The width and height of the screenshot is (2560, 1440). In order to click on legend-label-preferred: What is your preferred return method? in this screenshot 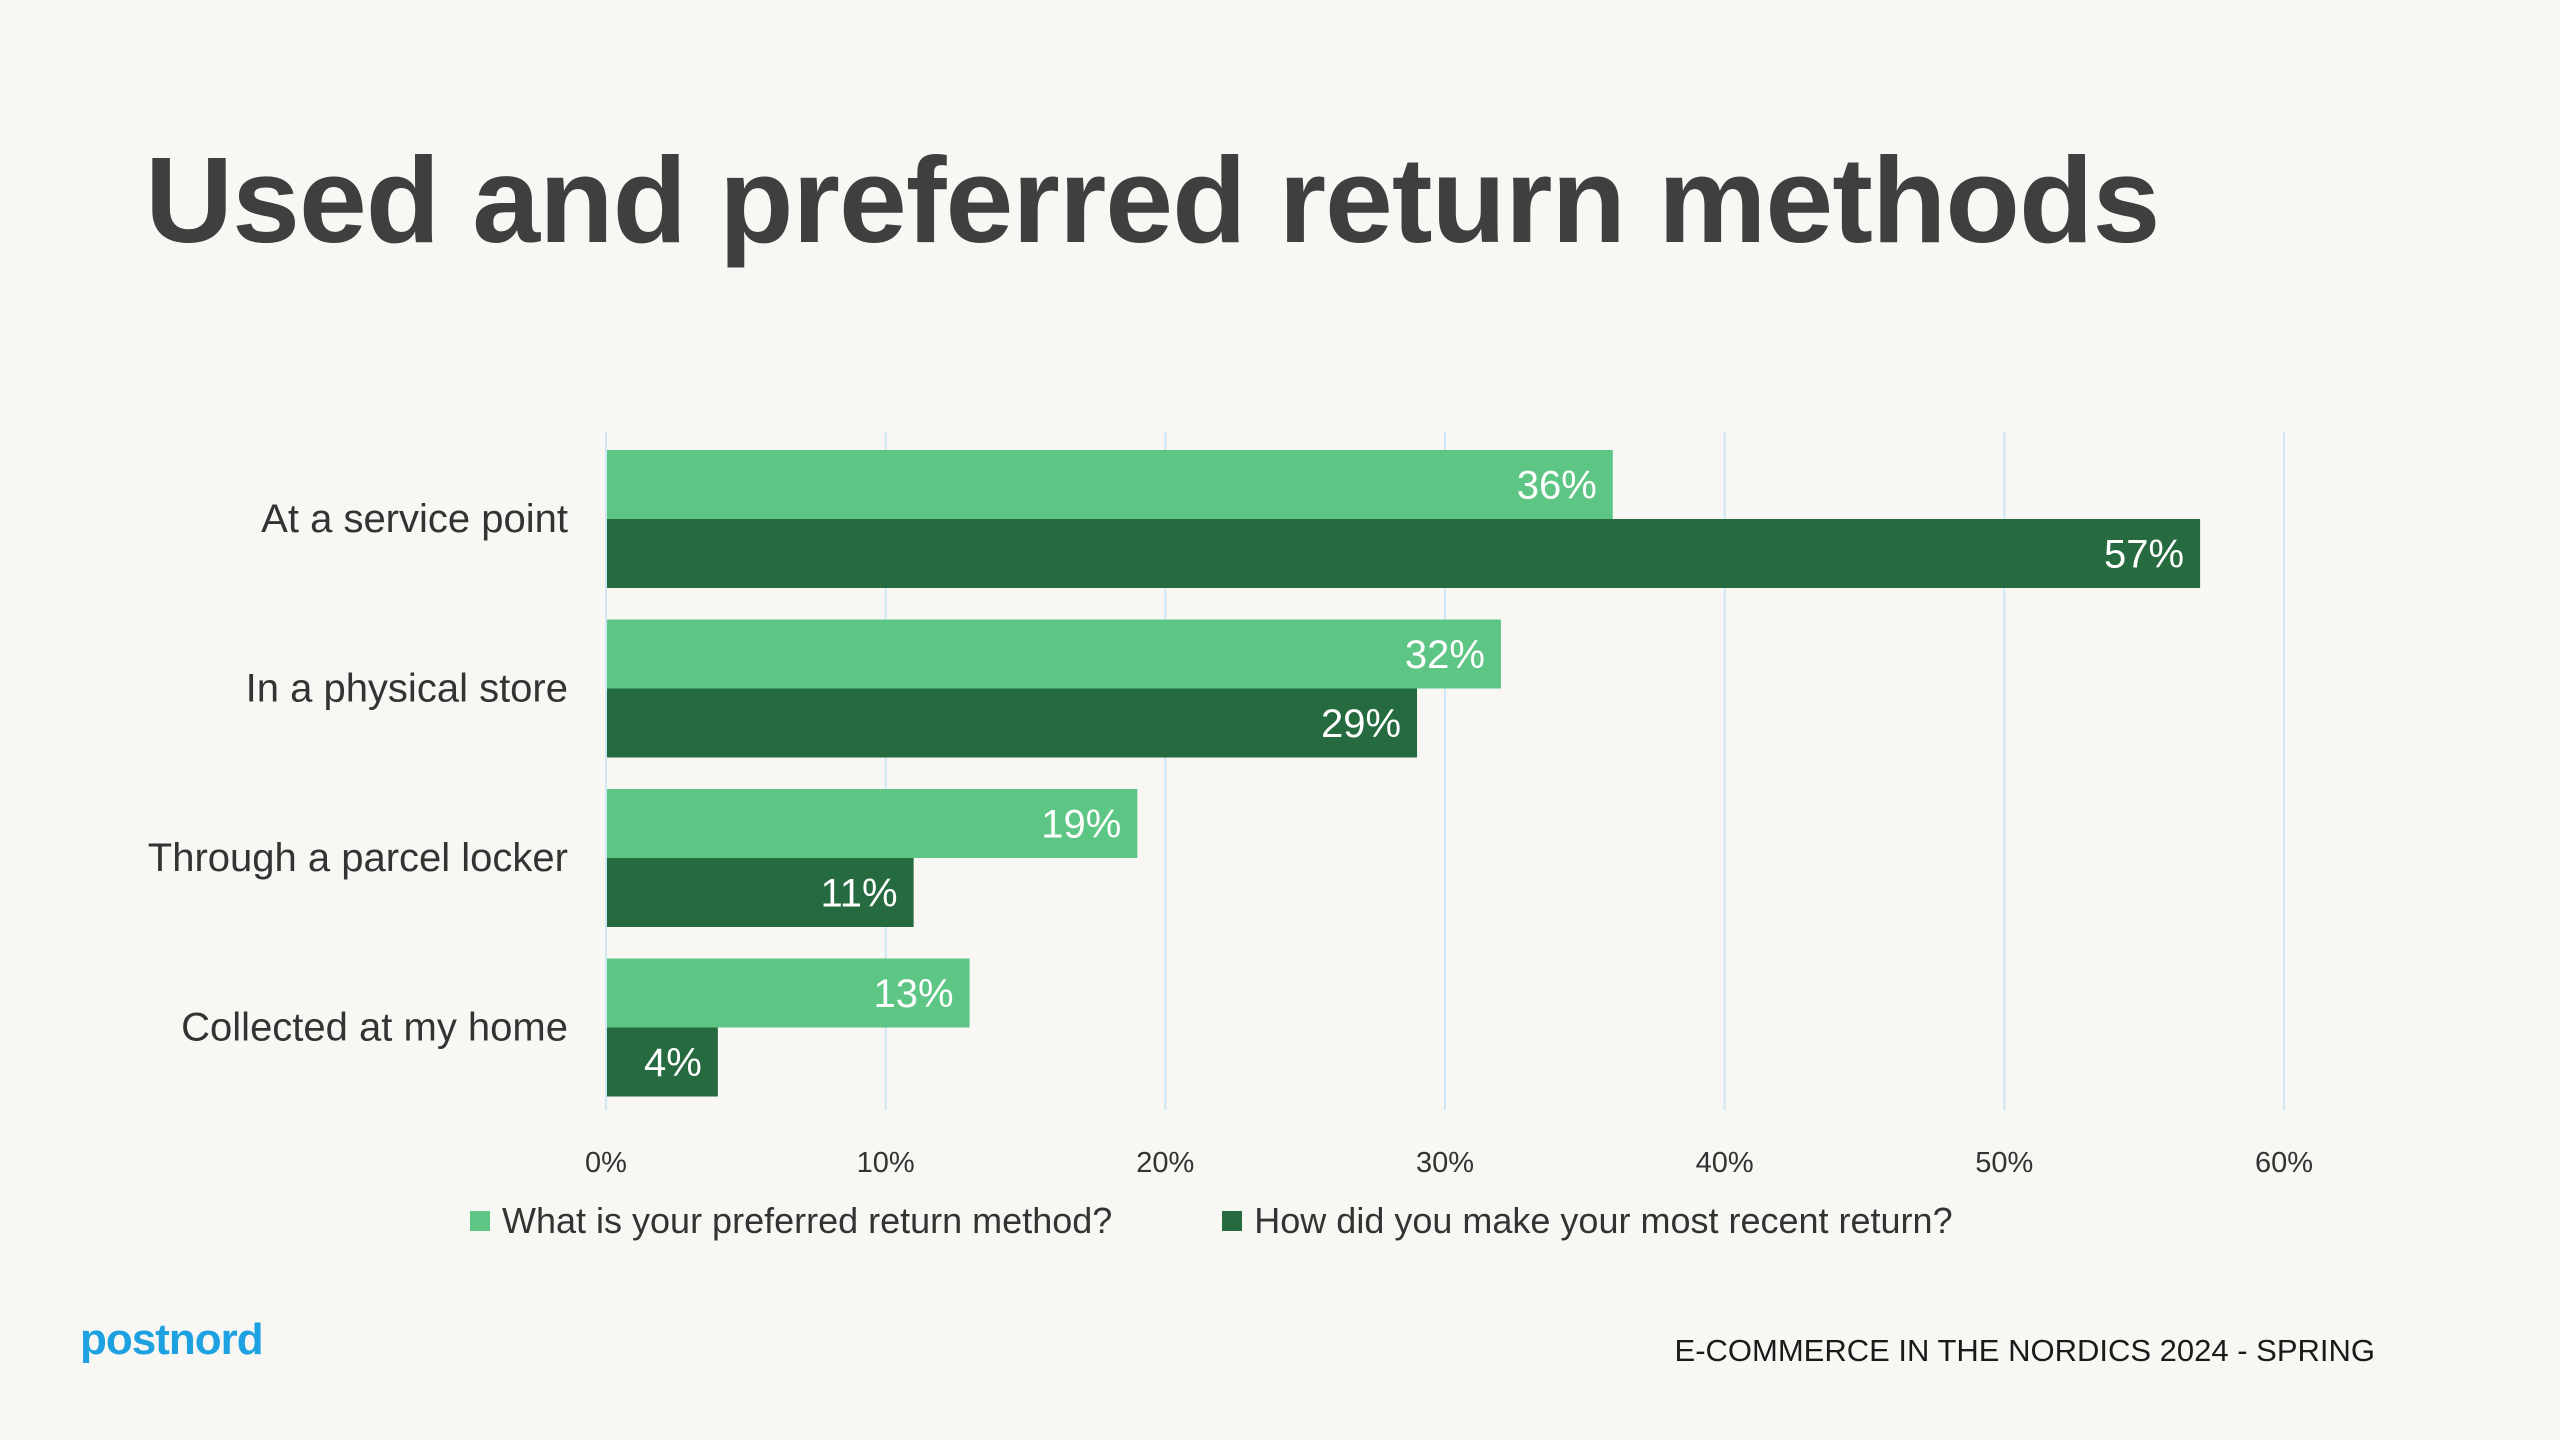, I will do `click(807, 1220)`.